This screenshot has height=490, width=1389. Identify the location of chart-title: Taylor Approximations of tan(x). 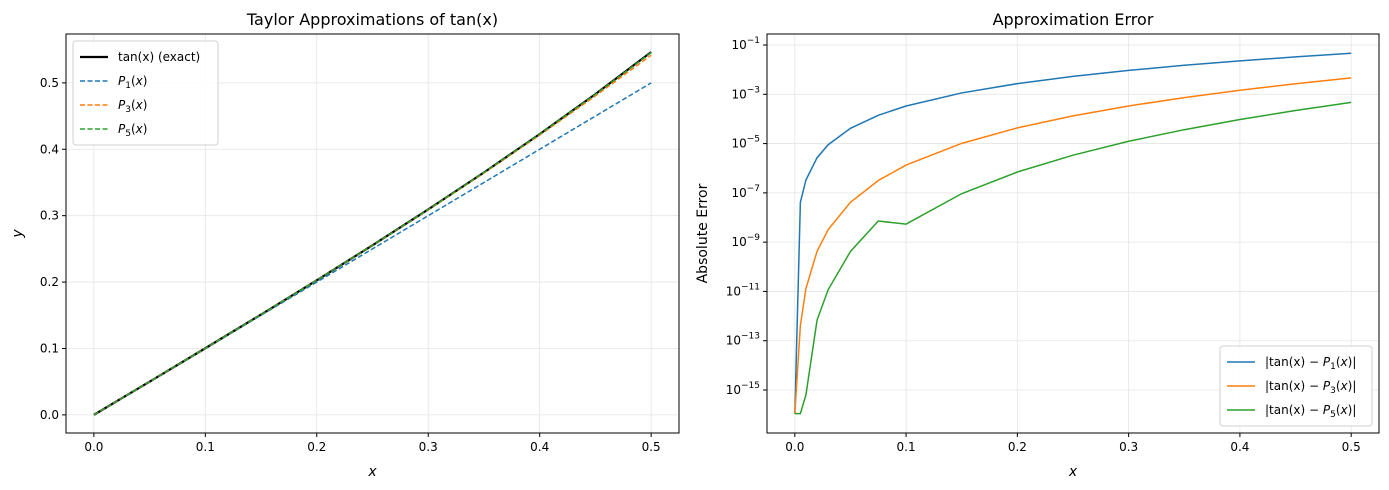
(372, 19).